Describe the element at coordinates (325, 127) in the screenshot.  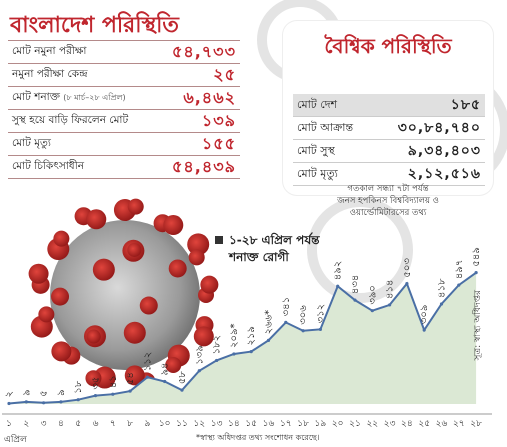
I see `global-stat-label: মোট আক্রান্ত` at that location.